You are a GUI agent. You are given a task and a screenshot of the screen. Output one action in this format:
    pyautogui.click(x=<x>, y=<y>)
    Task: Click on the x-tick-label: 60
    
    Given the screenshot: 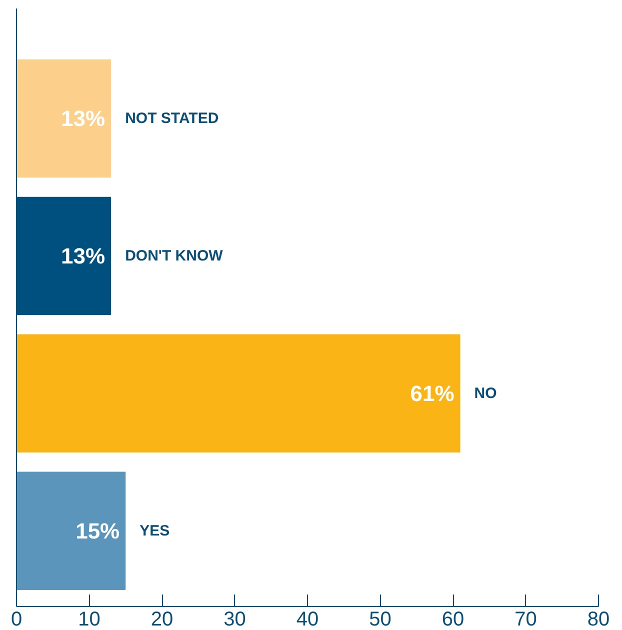 What is the action you would take?
    pyautogui.click(x=453, y=619)
    